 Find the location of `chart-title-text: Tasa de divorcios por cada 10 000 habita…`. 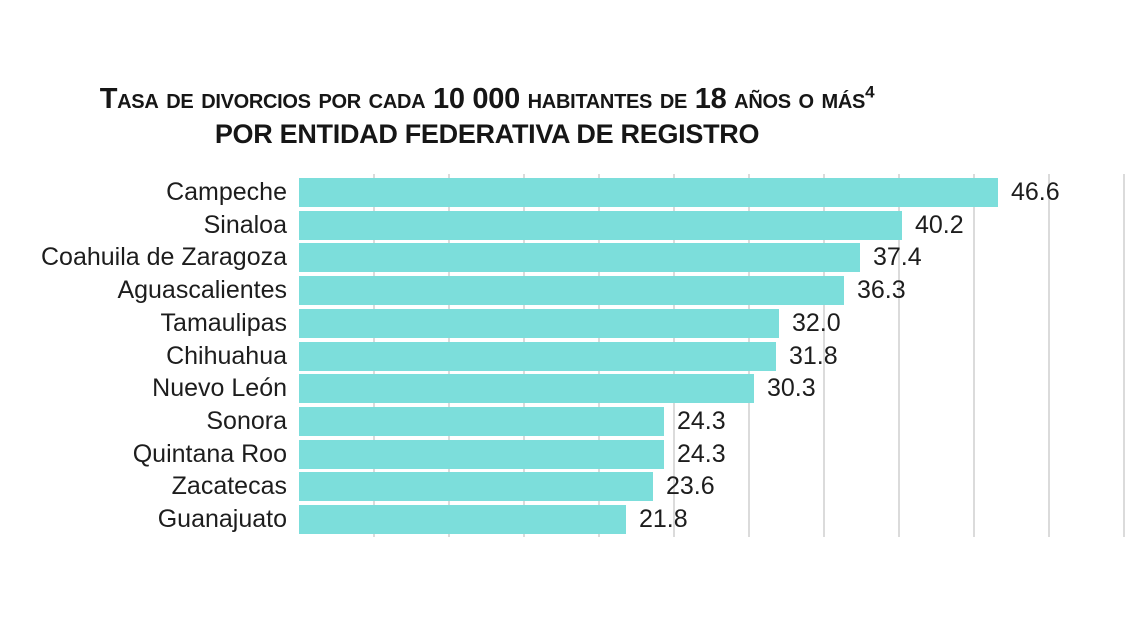

chart-title-text: Tasa de divorcios por cada 10 000 habita… is located at coordinates (482, 99).